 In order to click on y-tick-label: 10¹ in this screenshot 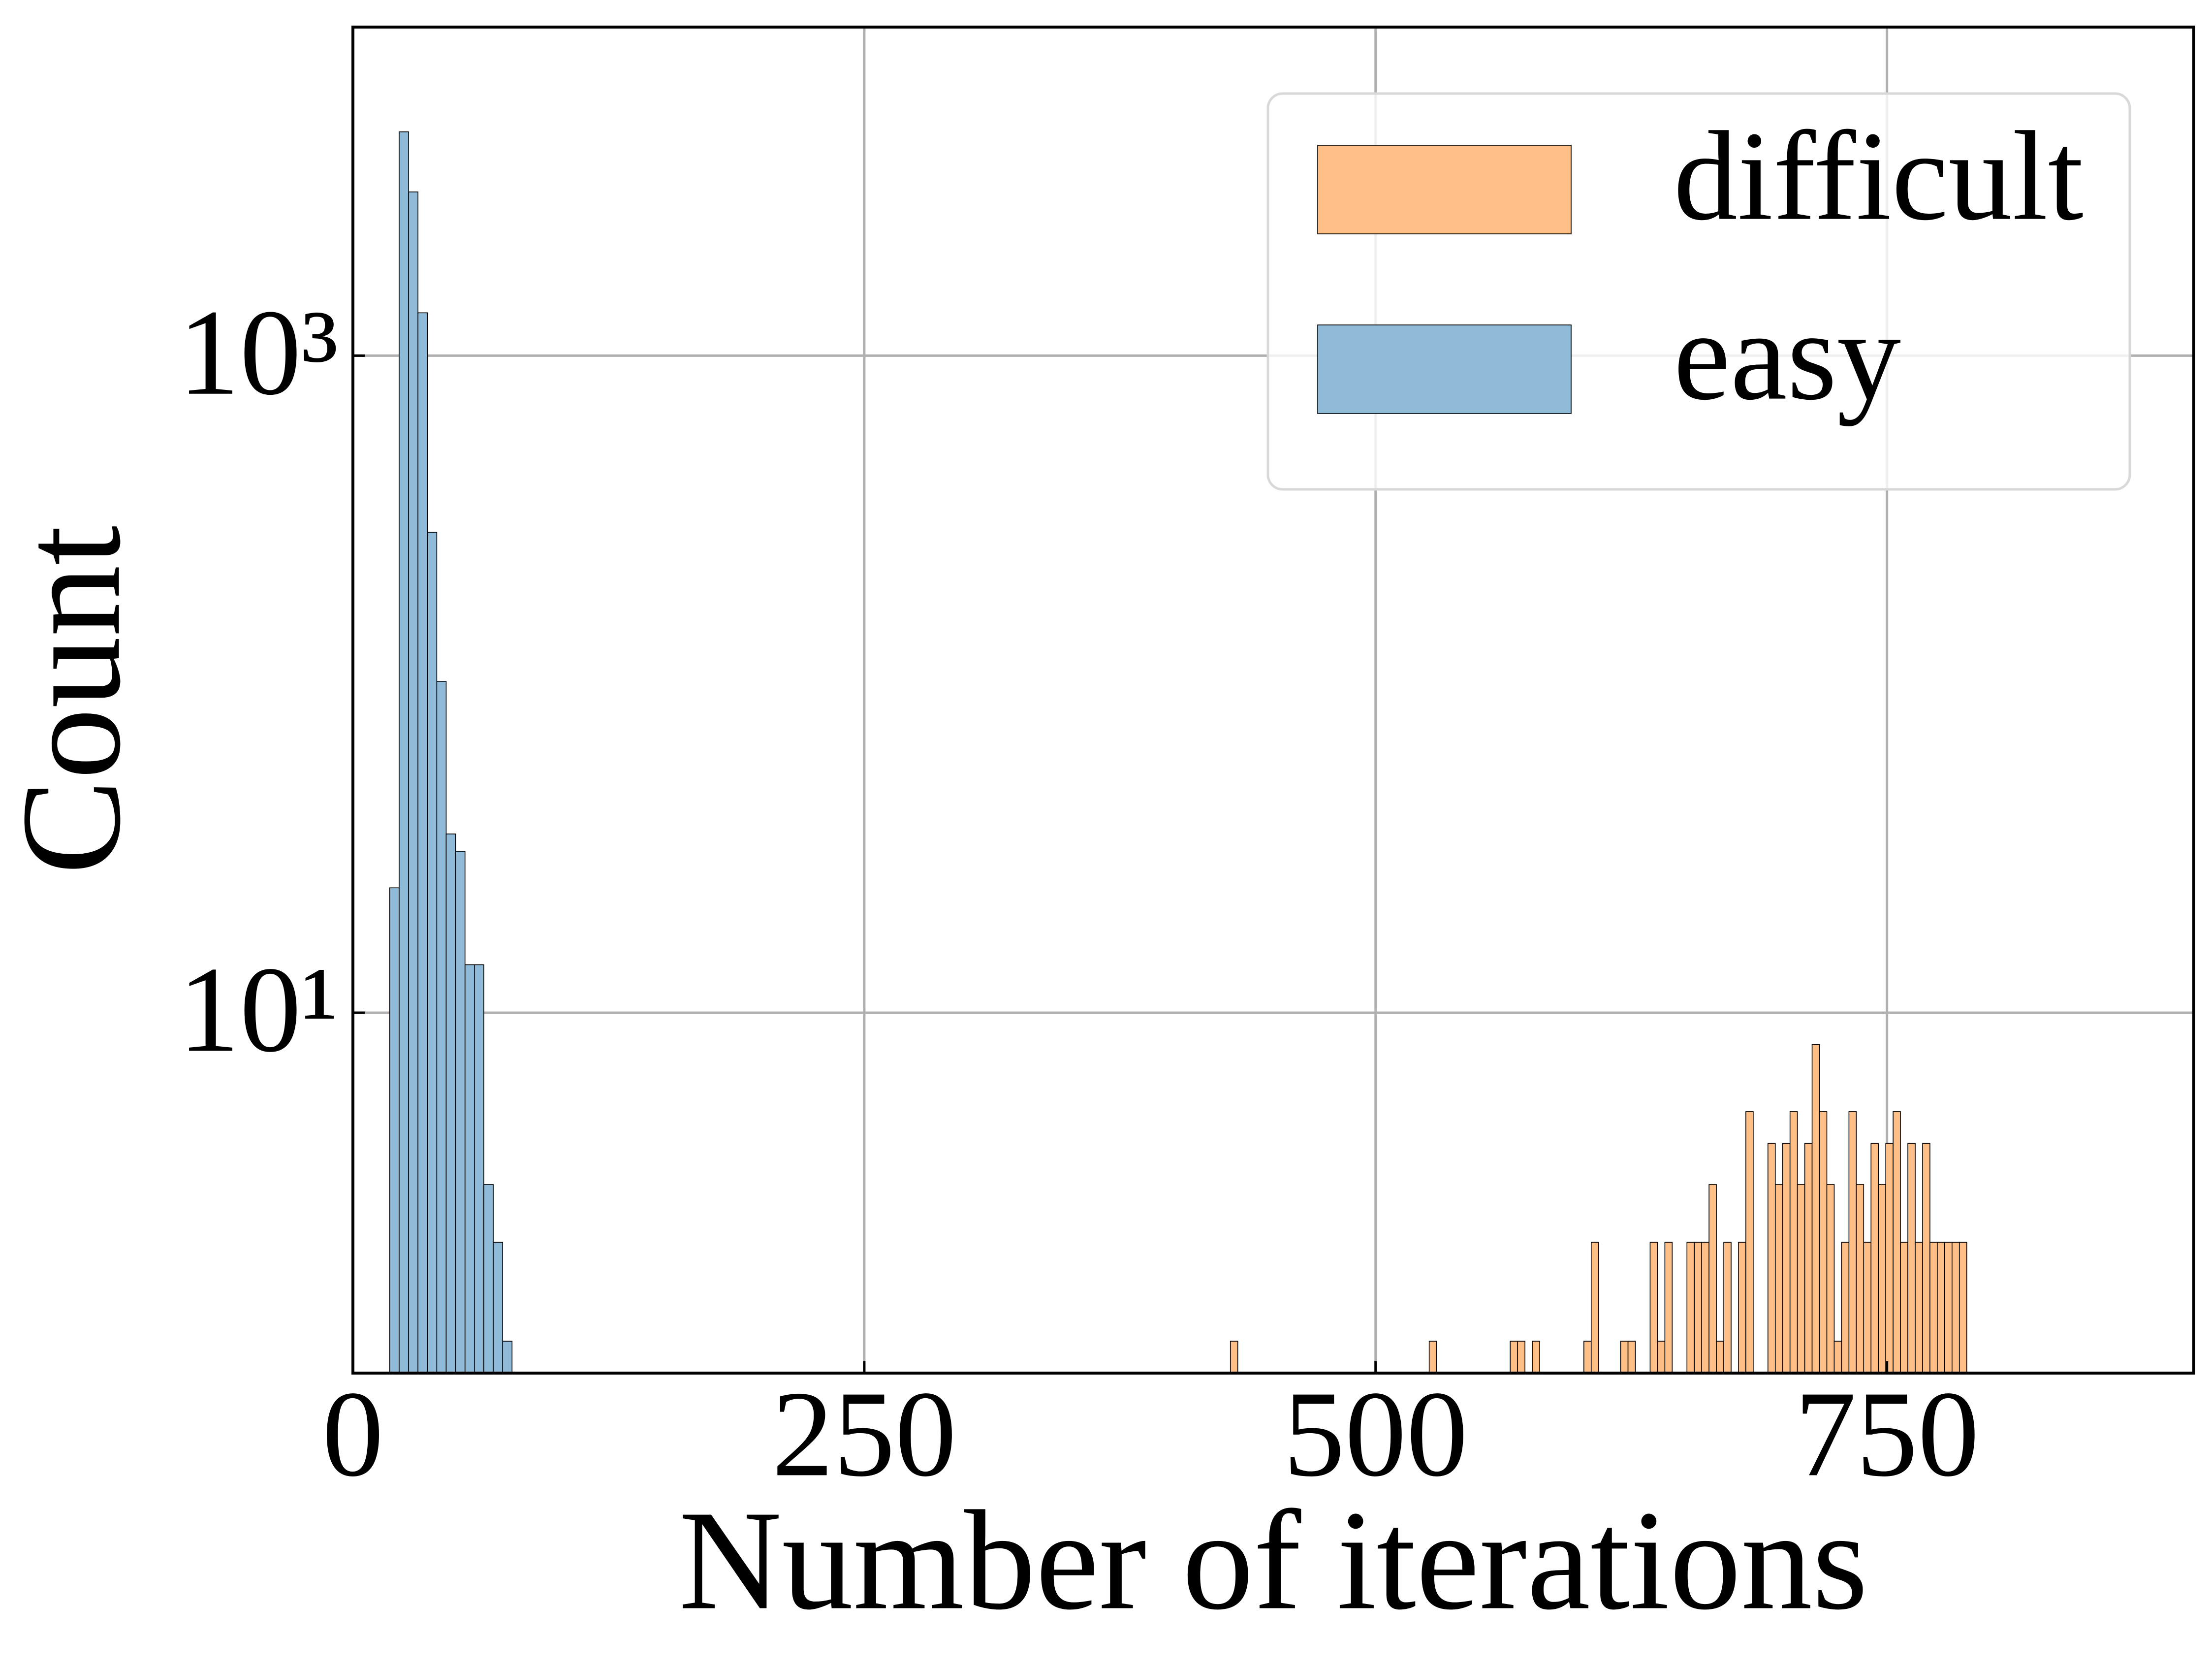, I will do `click(258, 1009)`.